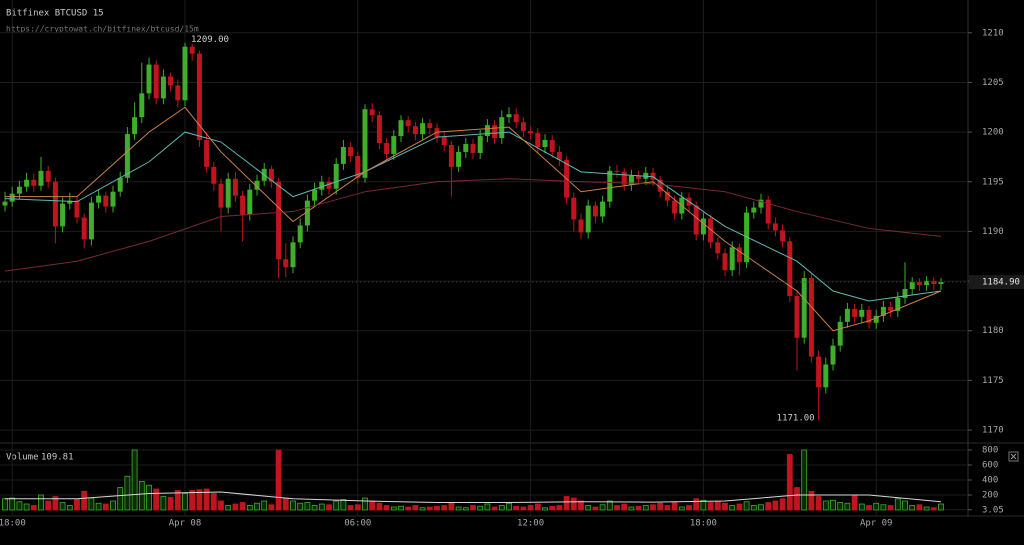 The width and height of the screenshot is (1024, 545). I want to click on close-button, so click(1013, 456).